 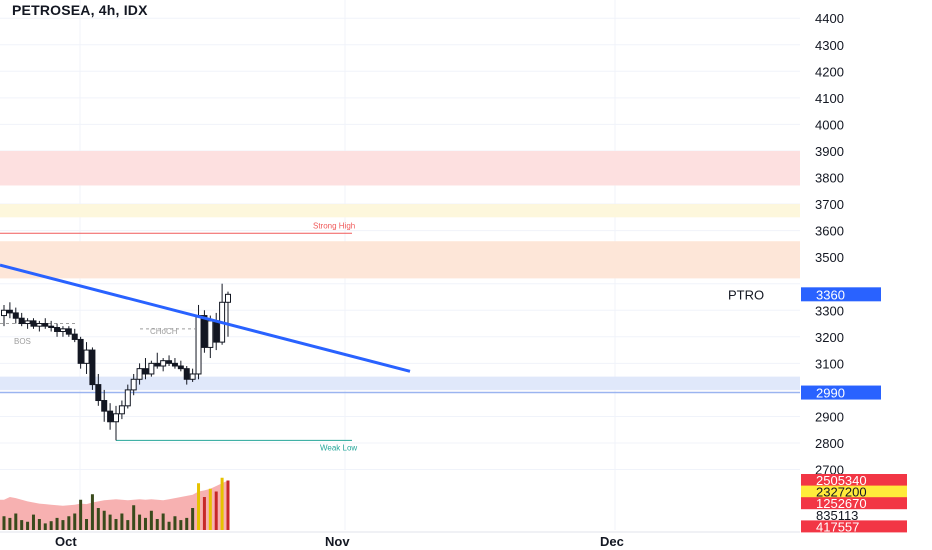 I want to click on volume-label-text: 1252670, so click(x=841, y=503).